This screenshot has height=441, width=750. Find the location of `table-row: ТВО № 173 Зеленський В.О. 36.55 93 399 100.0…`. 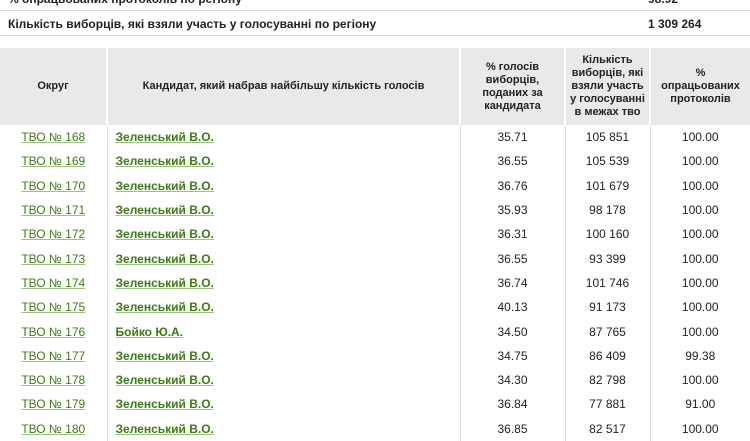

table-row: ТВО № 173 Зеленський В.О. 36.55 93 399 100.0… is located at coordinates (375, 258).